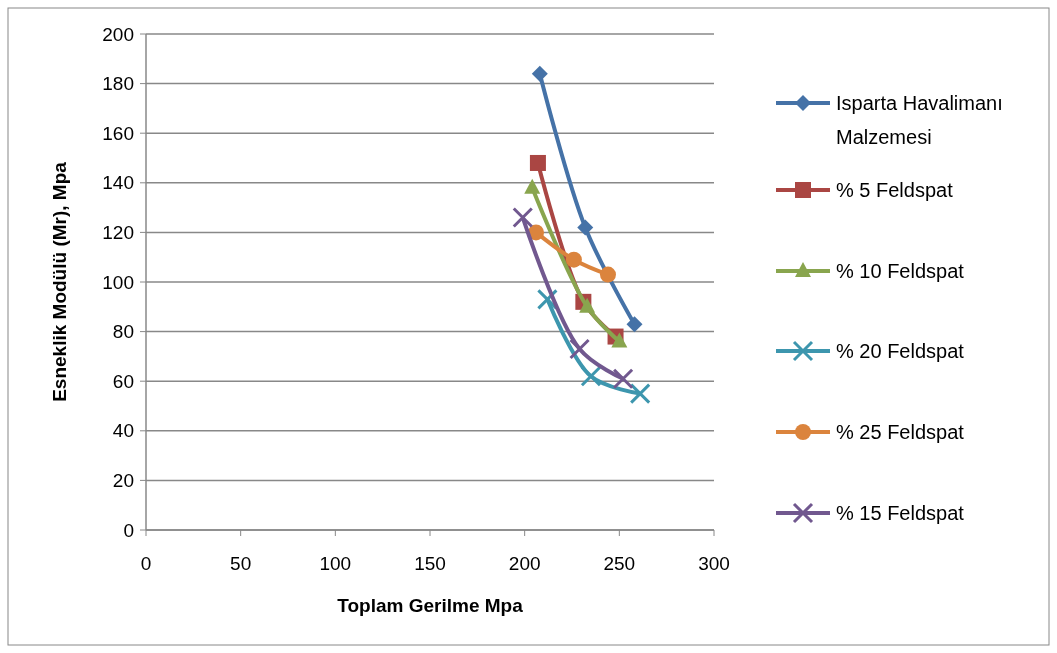 This screenshot has width=1057, height=653. I want to click on y-tick-label: 100, so click(118, 282).